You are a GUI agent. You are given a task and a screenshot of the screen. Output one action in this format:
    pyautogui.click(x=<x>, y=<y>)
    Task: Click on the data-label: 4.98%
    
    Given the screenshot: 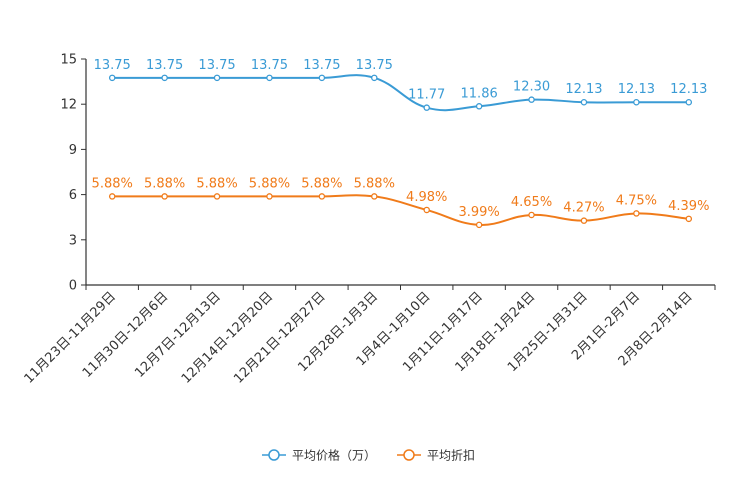 What is the action you would take?
    pyautogui.click(x=426, y=197)
    